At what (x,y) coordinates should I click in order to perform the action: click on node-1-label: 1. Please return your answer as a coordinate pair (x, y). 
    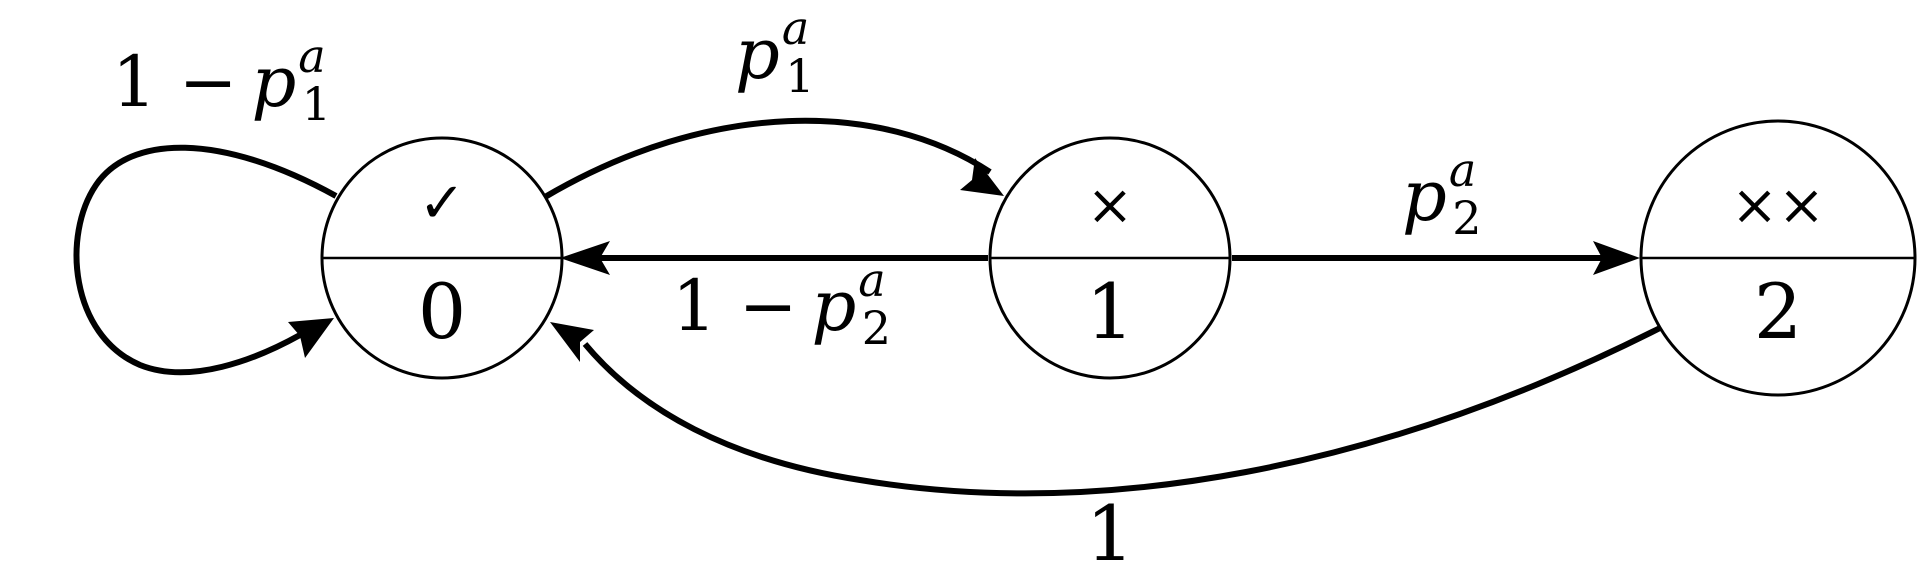
    Looking at the image, I should click on (1110, 311).